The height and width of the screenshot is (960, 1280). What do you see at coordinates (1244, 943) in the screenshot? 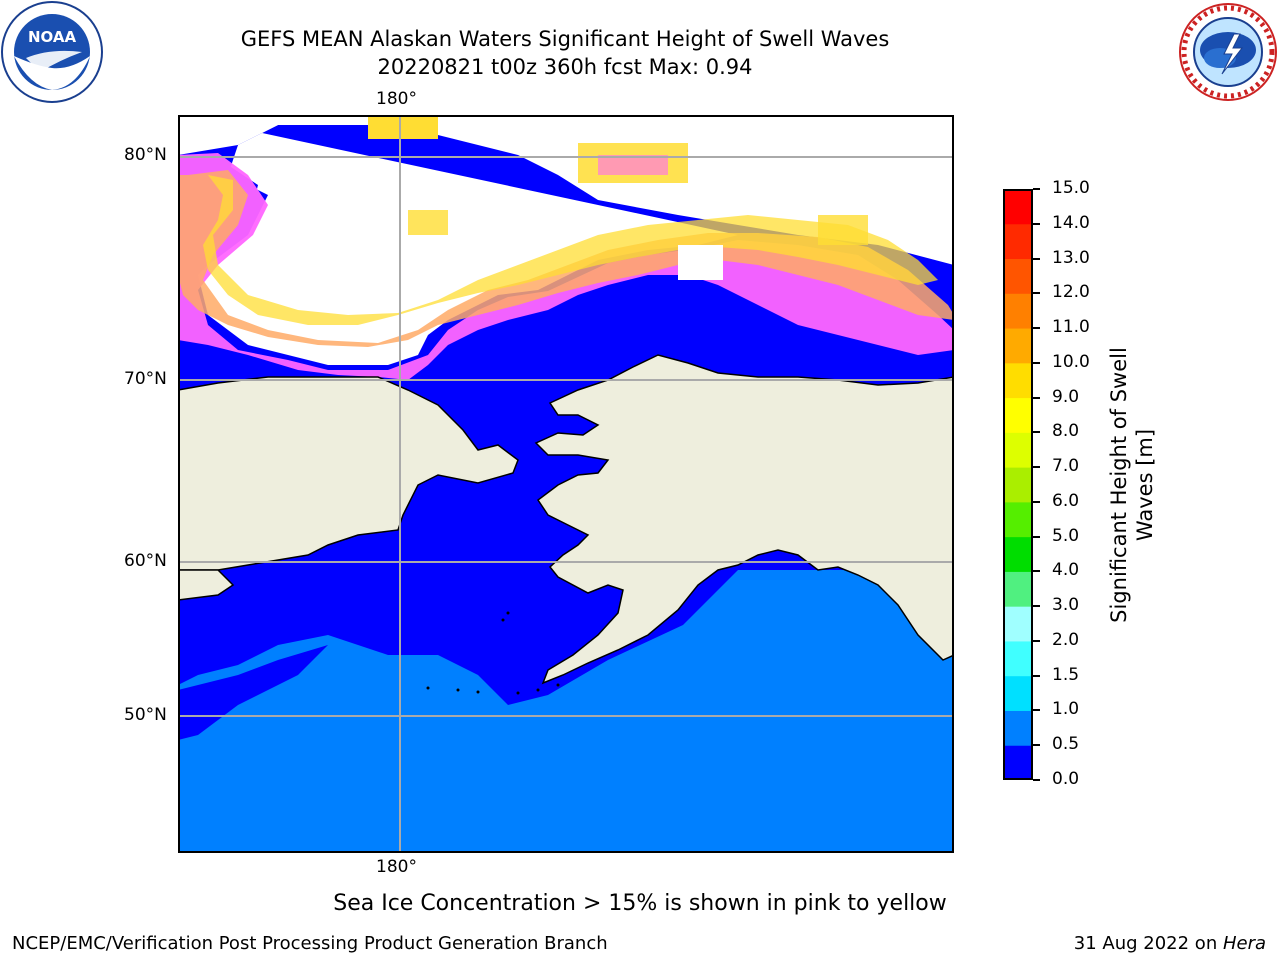
I see `footer-host: Hera` at bounding box center [1244, 943].